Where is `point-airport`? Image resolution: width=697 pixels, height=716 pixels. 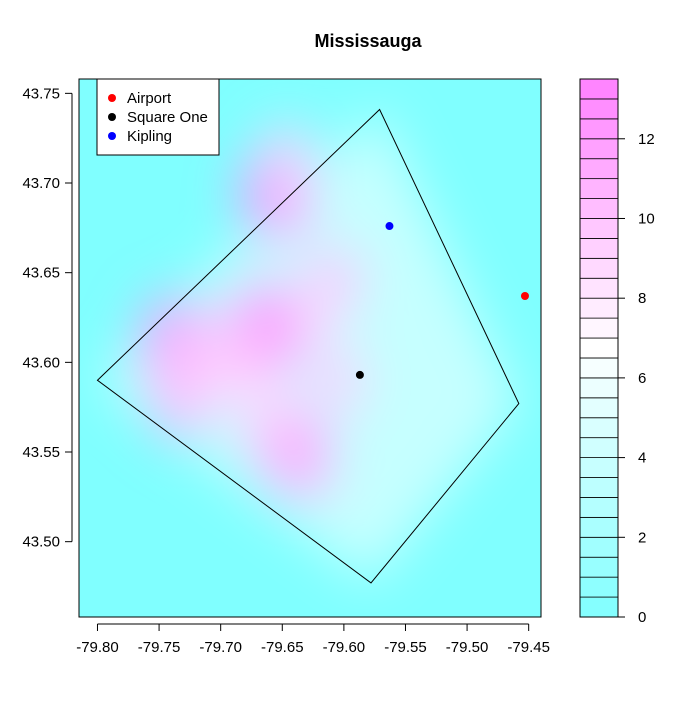
point-airport is located at coordinates (524, 295).